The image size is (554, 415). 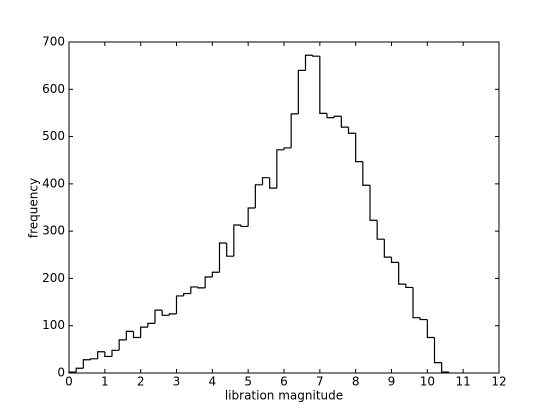 I want to click on x-tick-label: 3, so click(x=177, y=382).